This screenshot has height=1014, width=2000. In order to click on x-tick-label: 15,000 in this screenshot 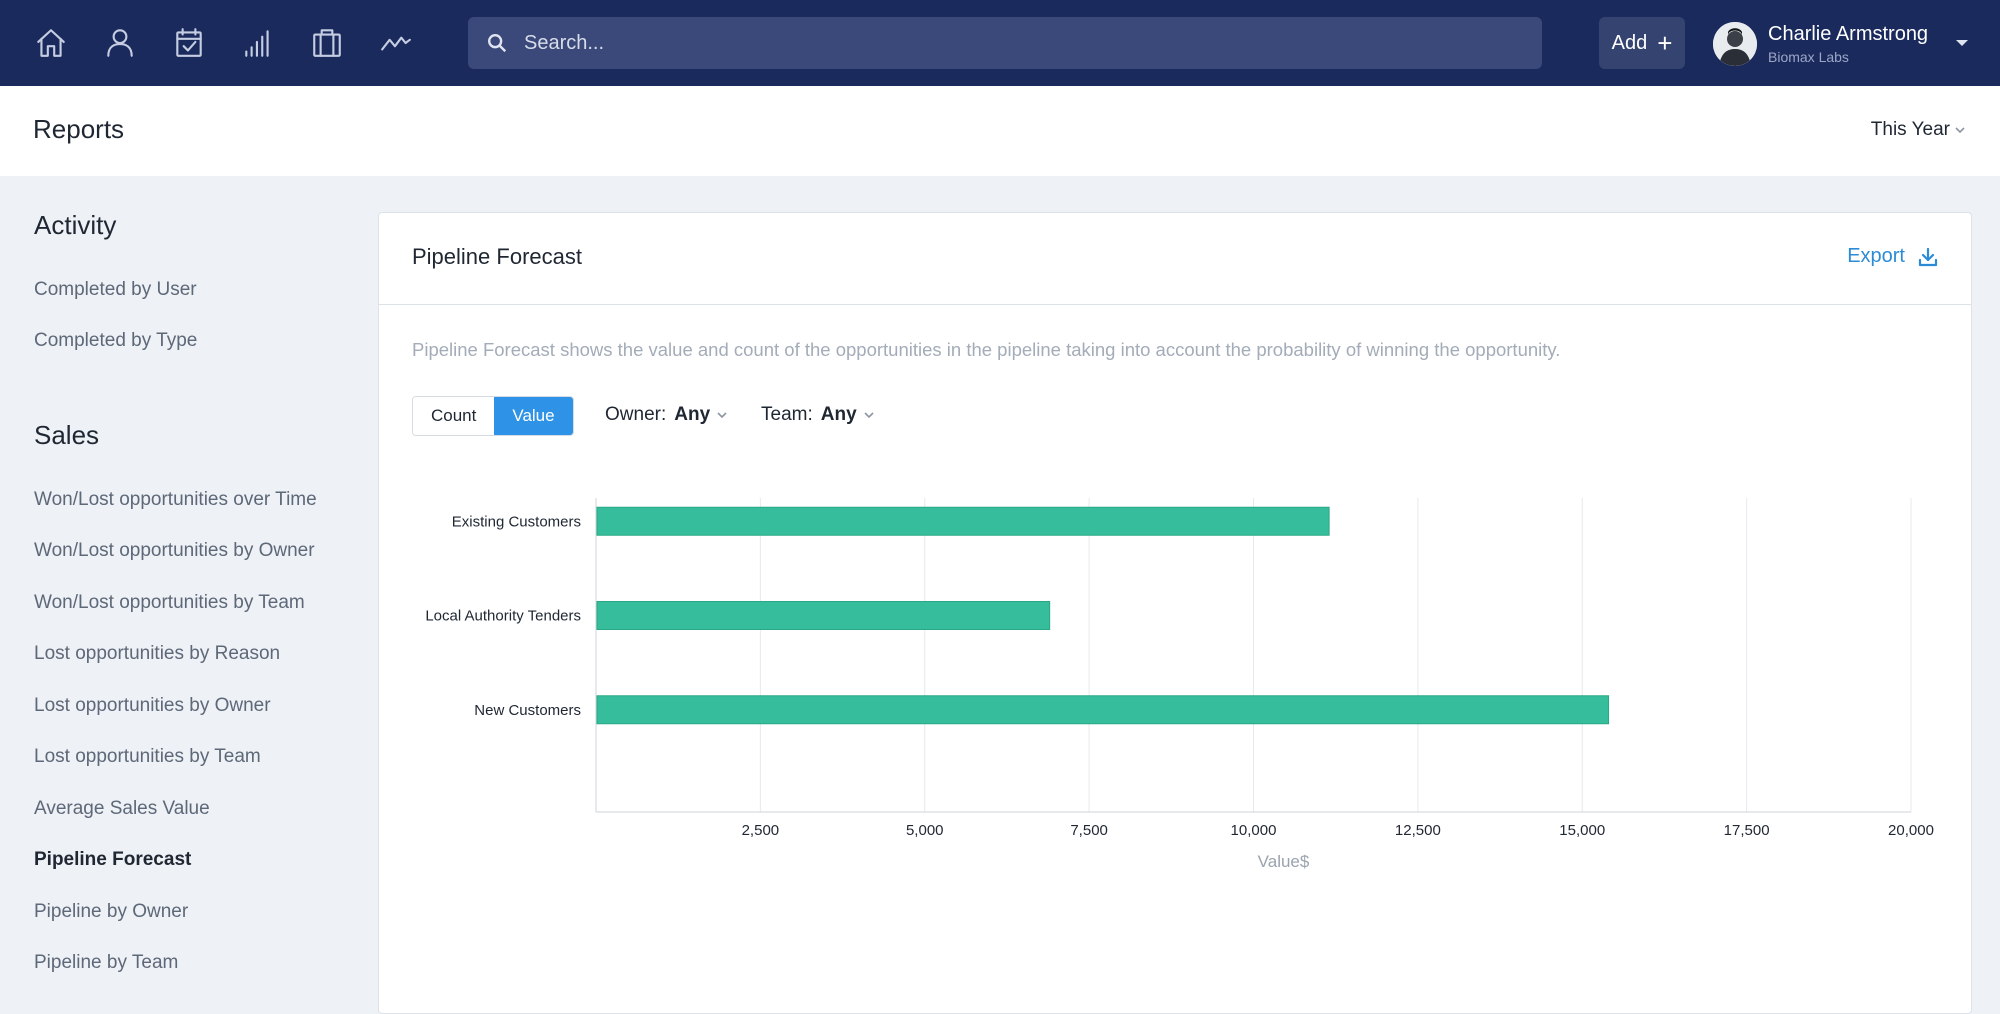, I will do `click(1582, 830)`.